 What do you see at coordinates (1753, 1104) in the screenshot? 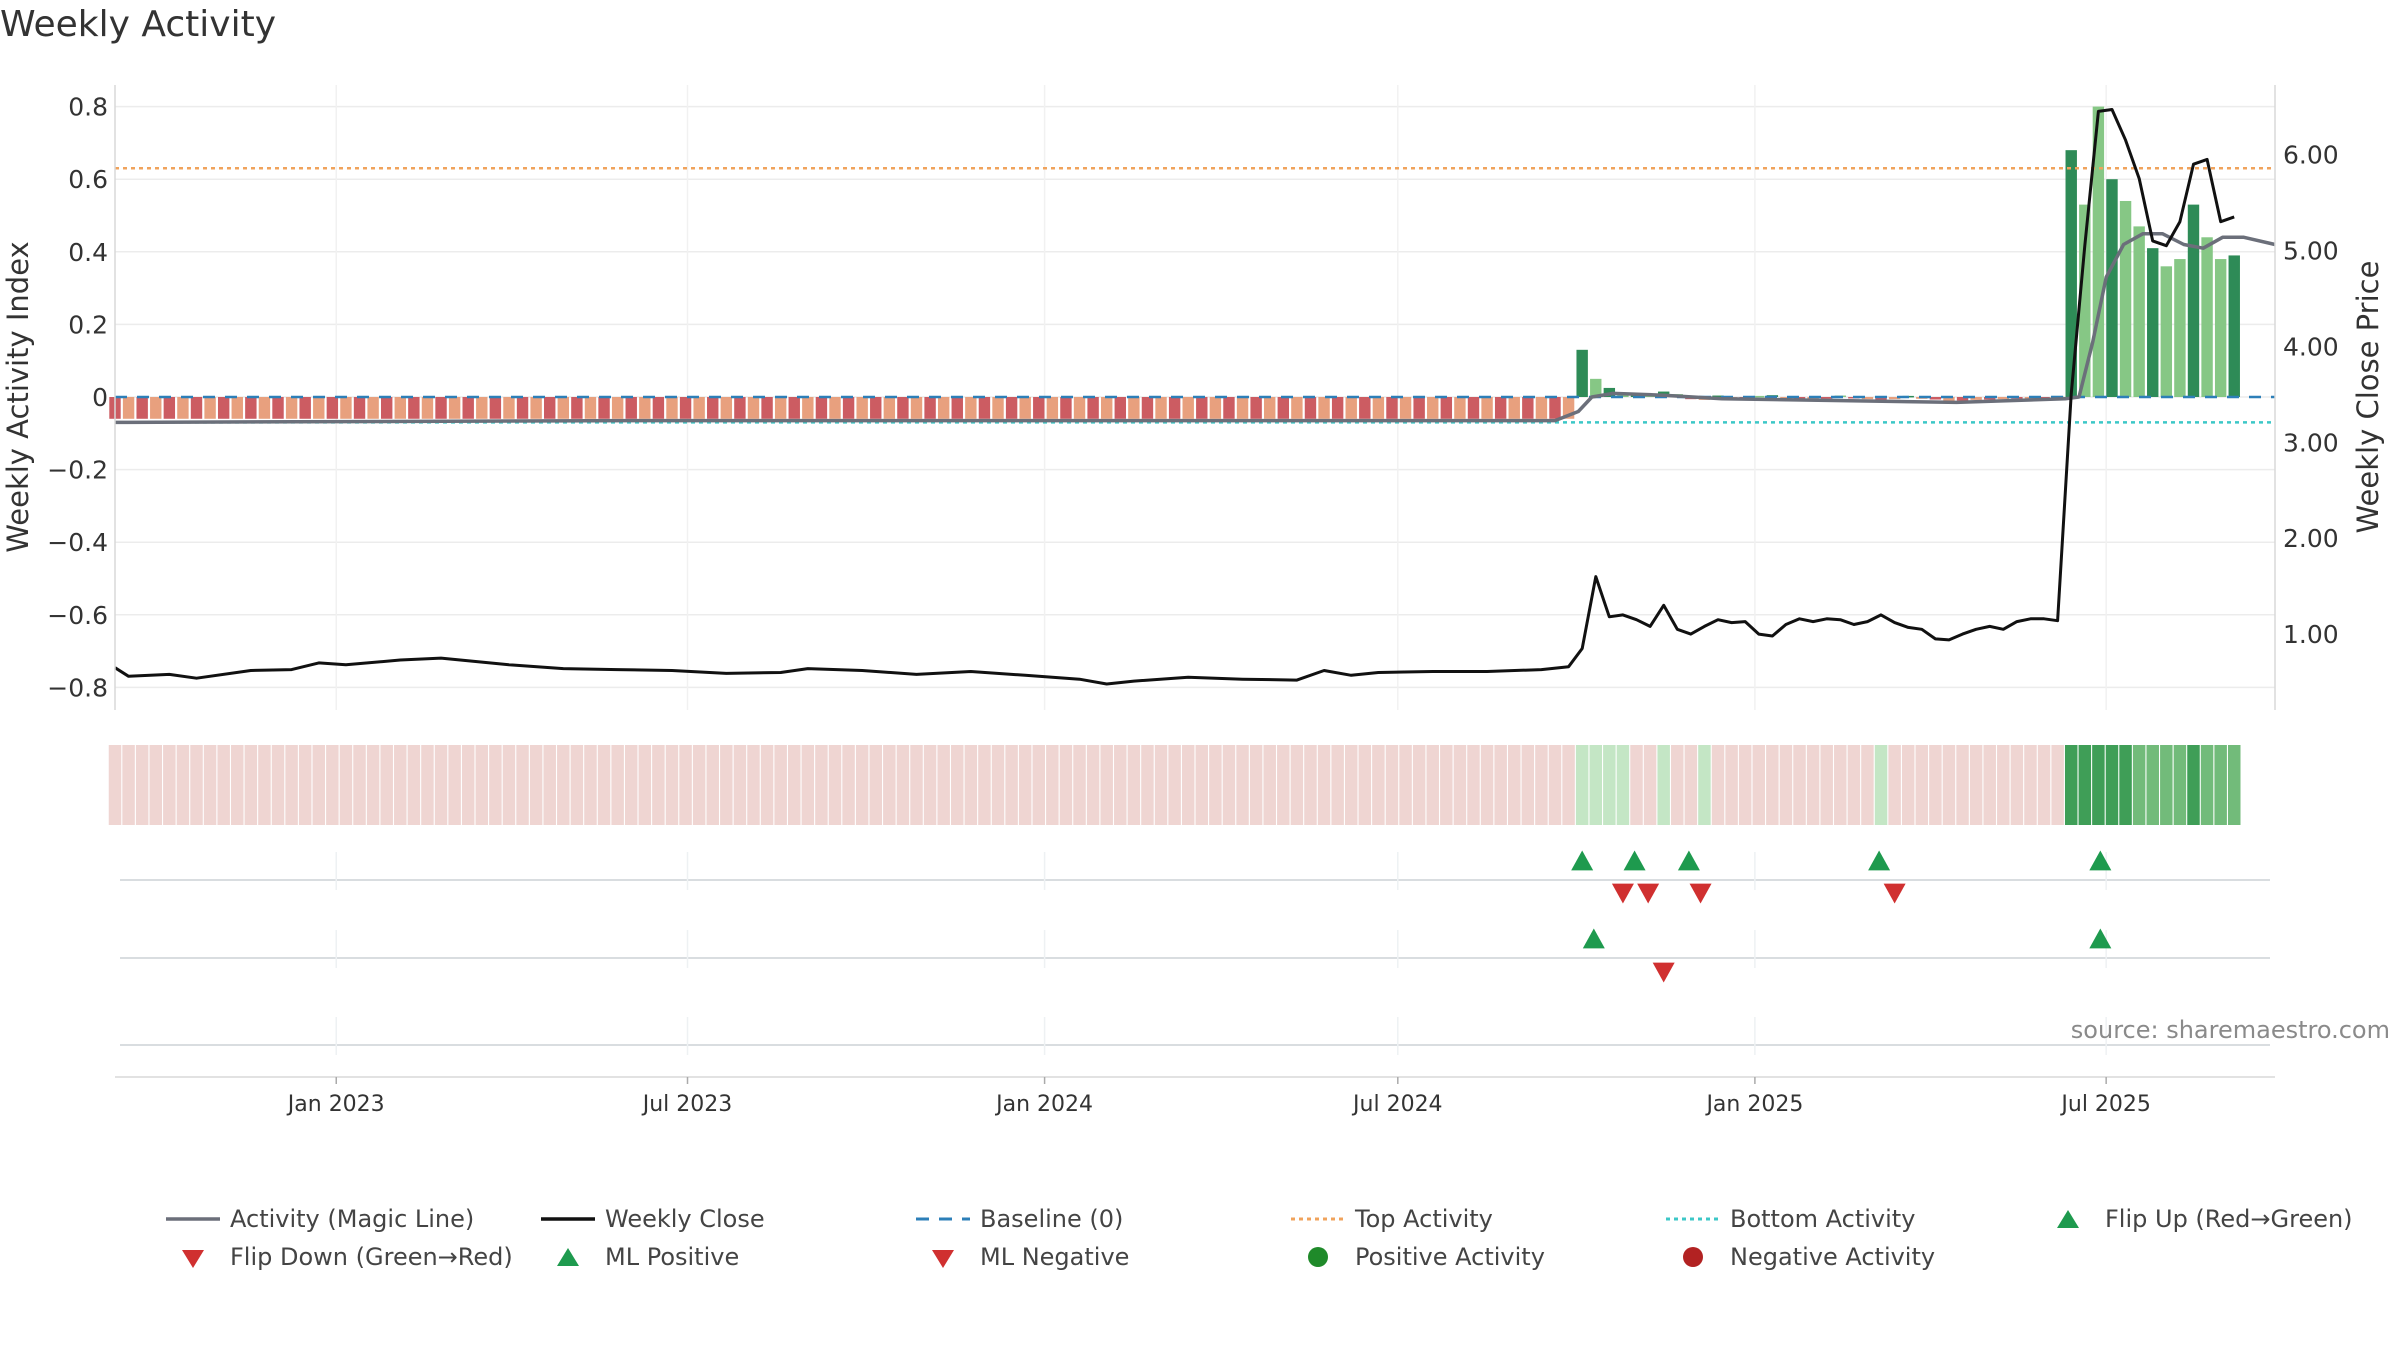
I see `x-tick-label: Jan 2025` at bounding box center [1753, 1104].